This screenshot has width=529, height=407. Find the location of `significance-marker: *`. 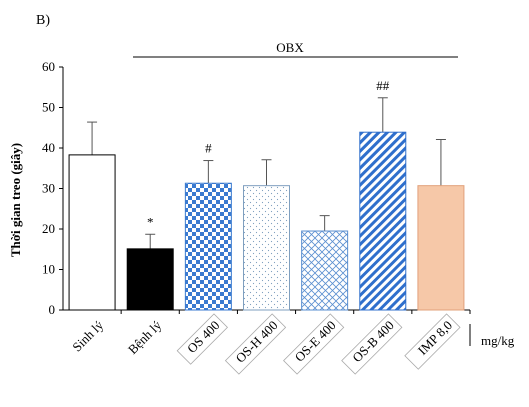

significance-marker: * is located at coordinates (150, 221).